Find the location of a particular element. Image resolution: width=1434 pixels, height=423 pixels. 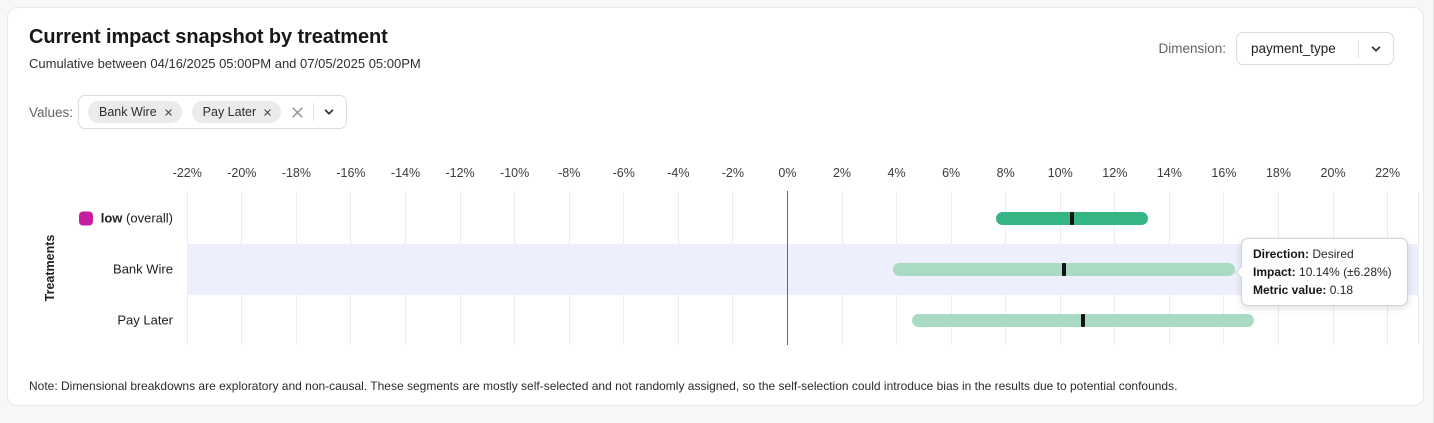

axis-tick-label: -16% is located at coordinates (351, 173).